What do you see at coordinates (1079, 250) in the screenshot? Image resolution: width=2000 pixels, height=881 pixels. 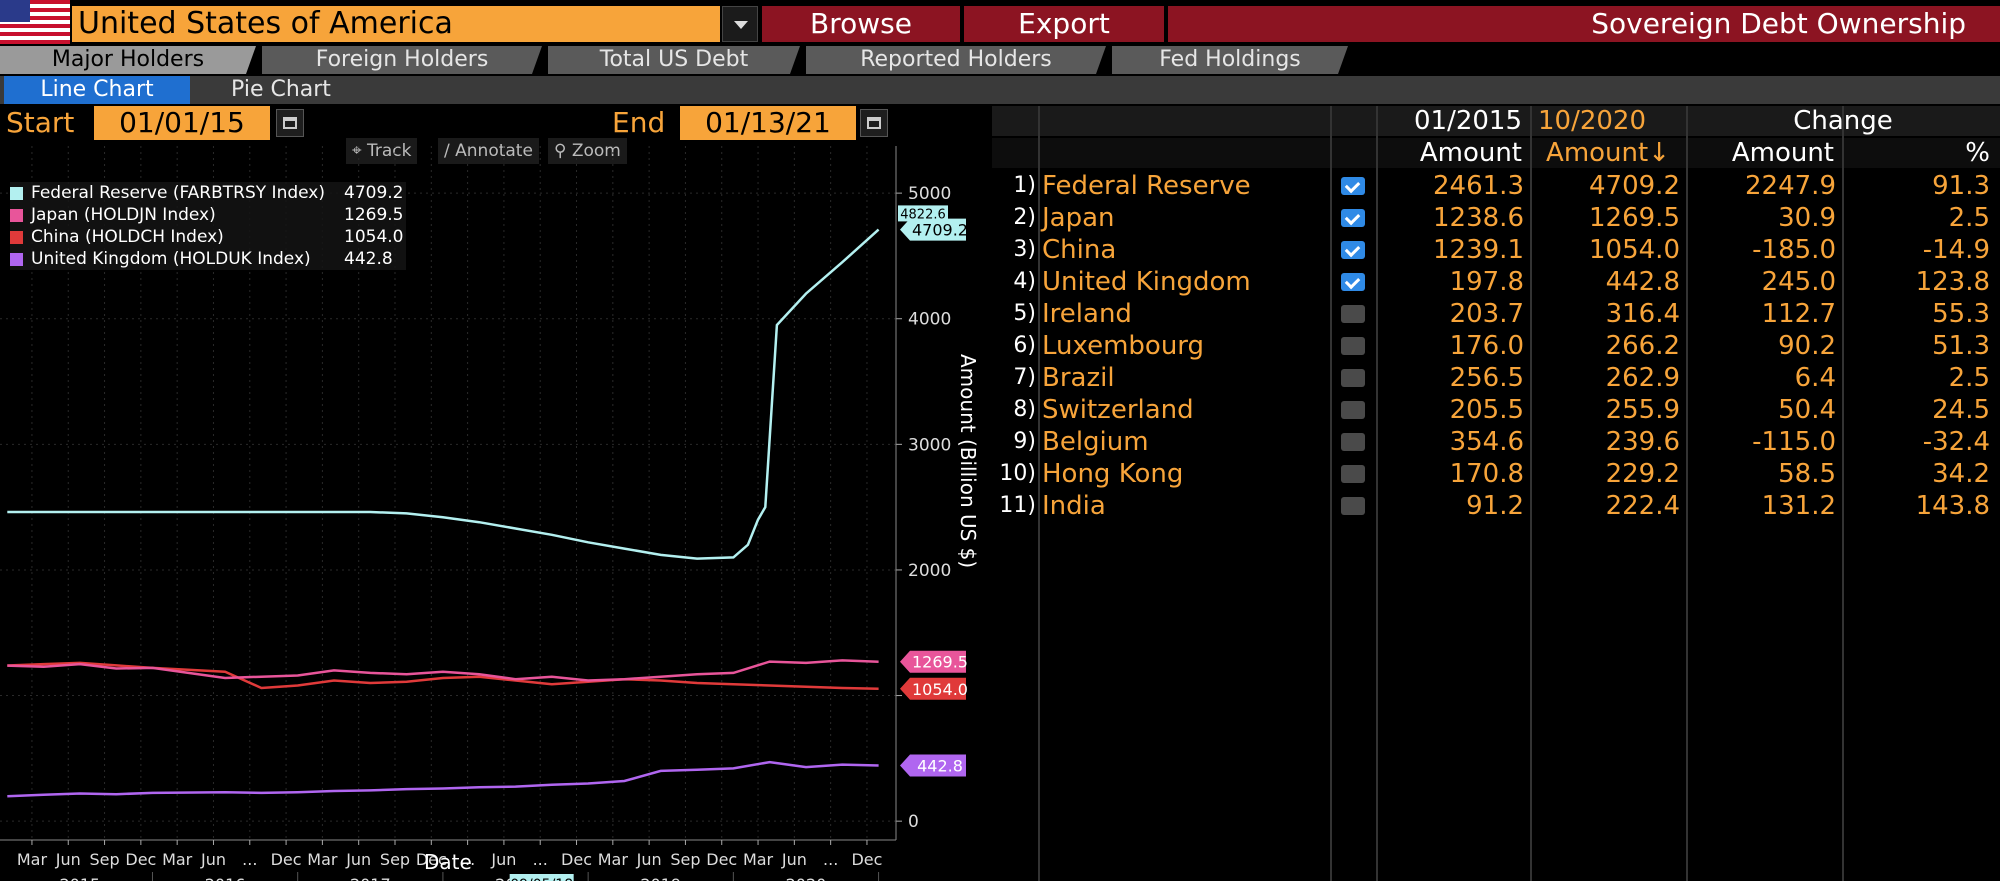 I see `holder-name: China` at bounding box center [1079, 250].